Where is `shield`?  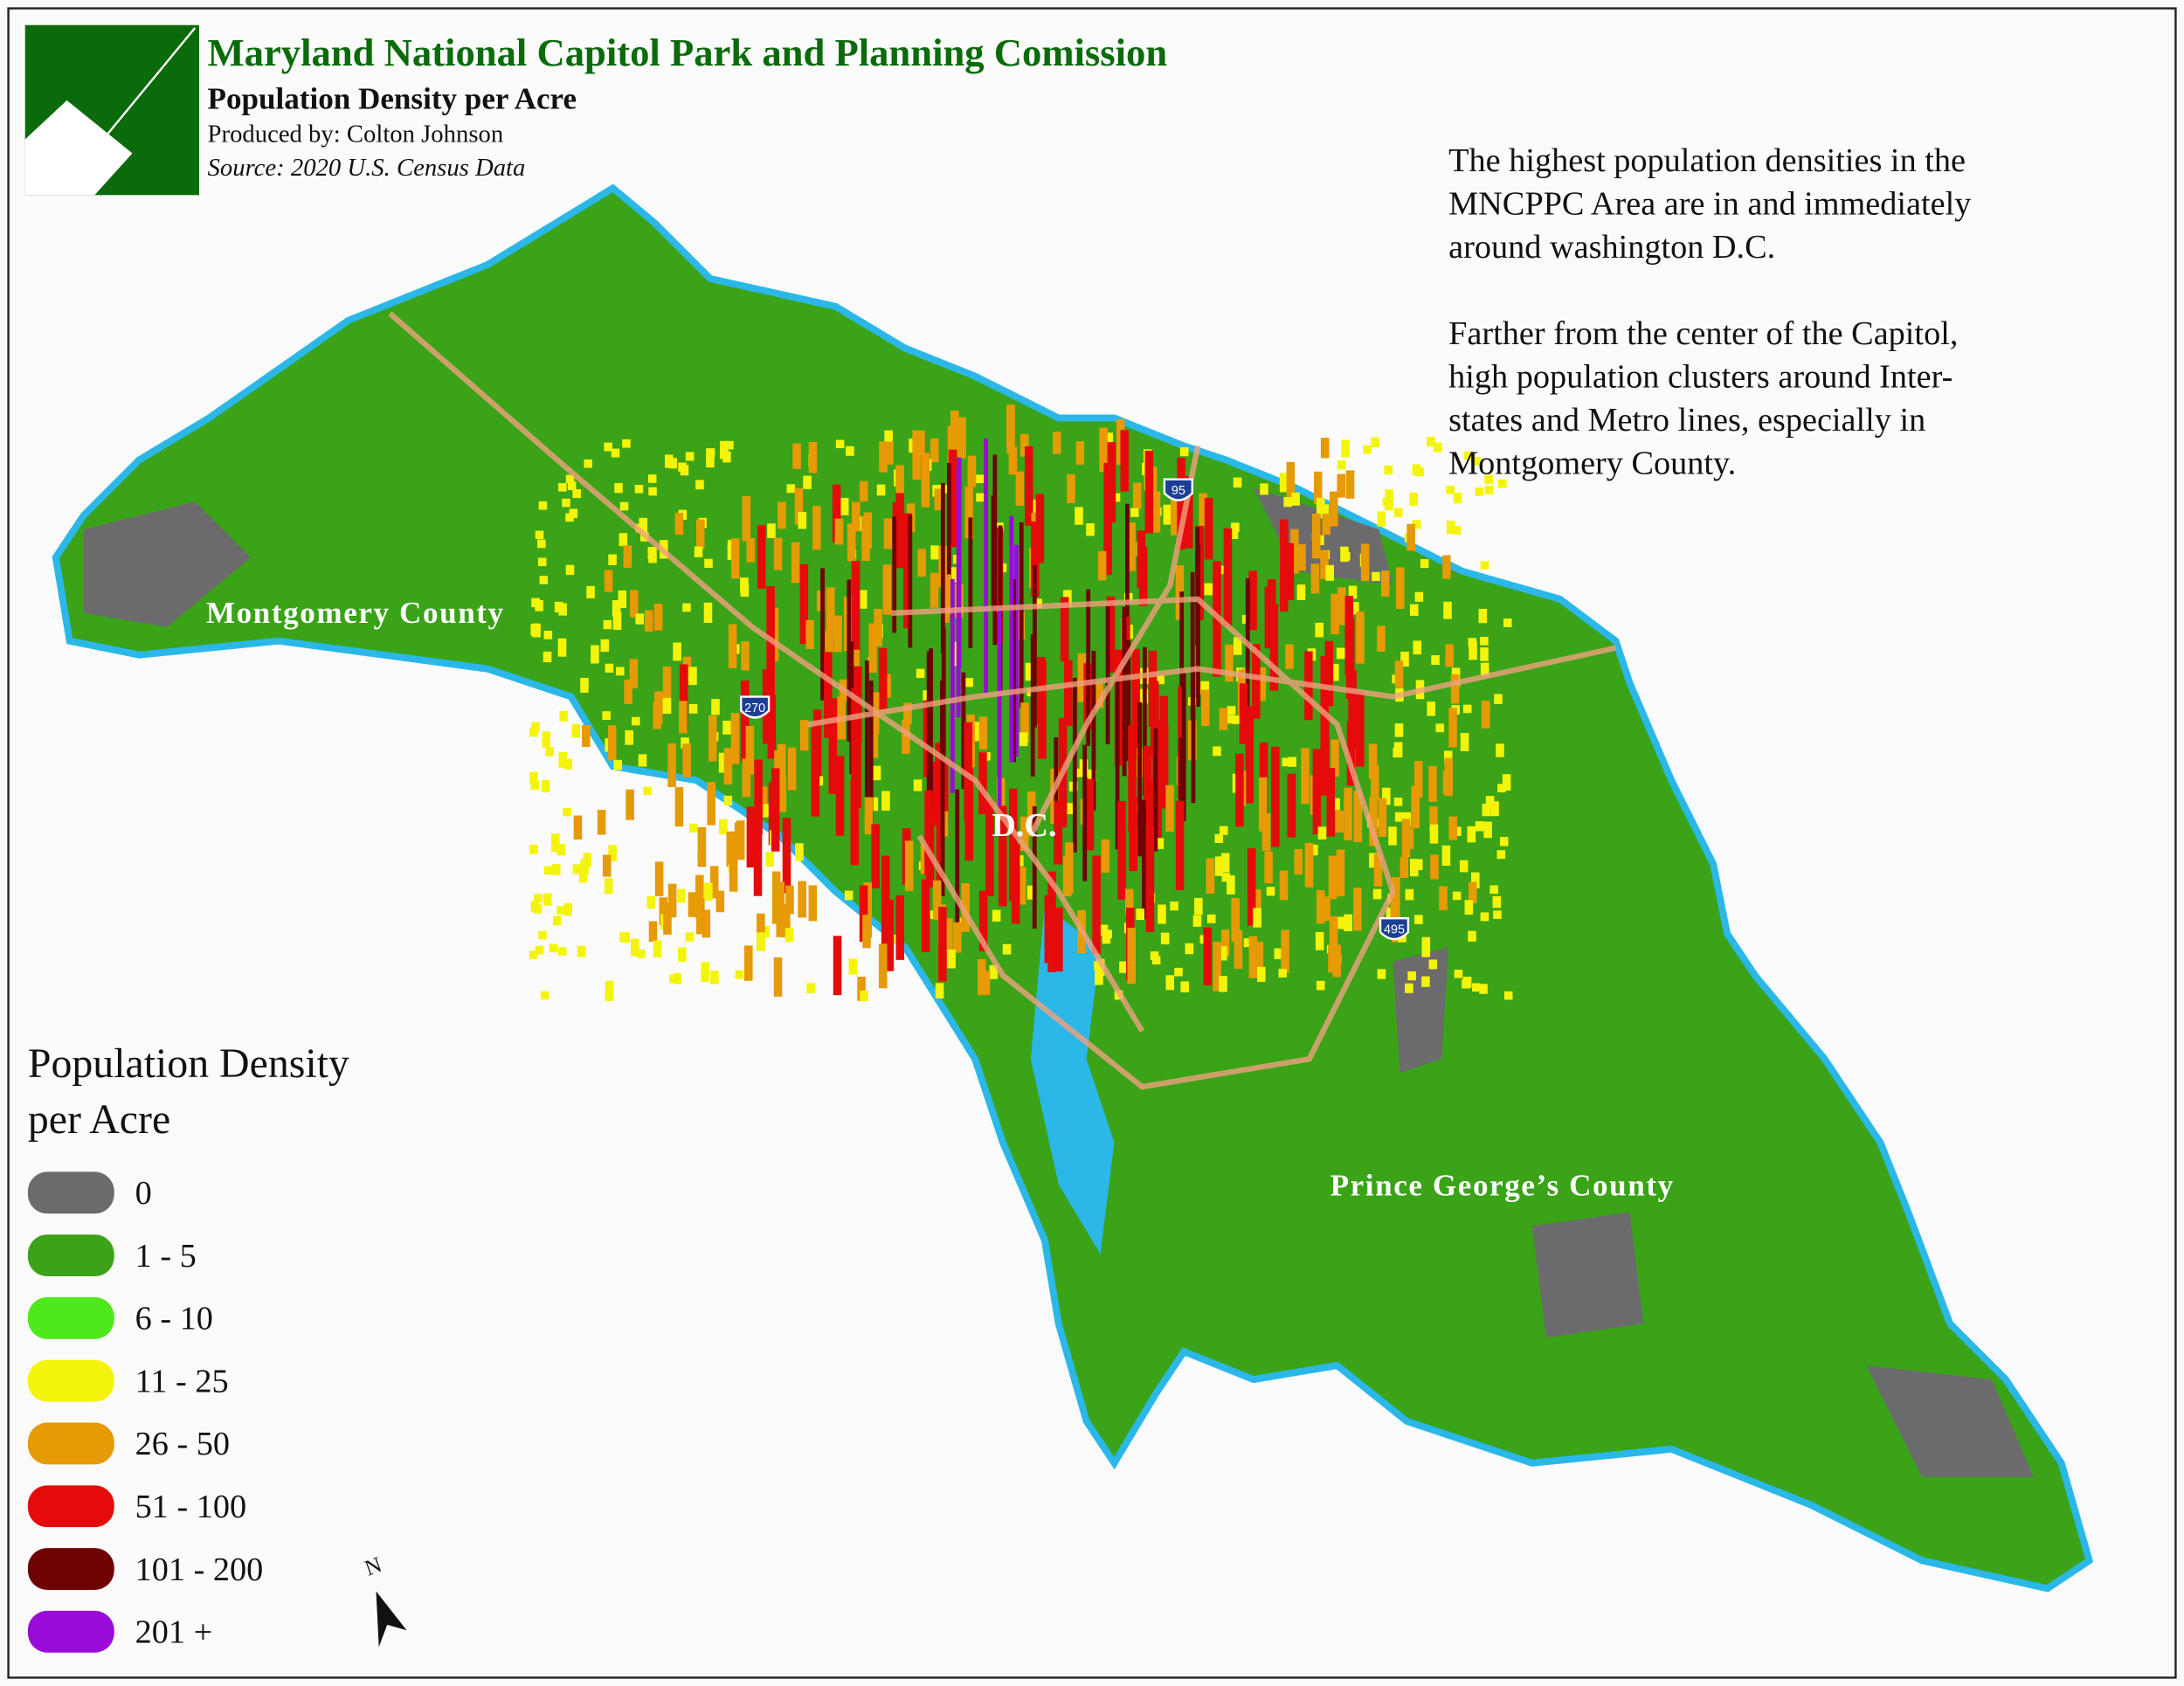 shield is located at coordinates (755, 707).